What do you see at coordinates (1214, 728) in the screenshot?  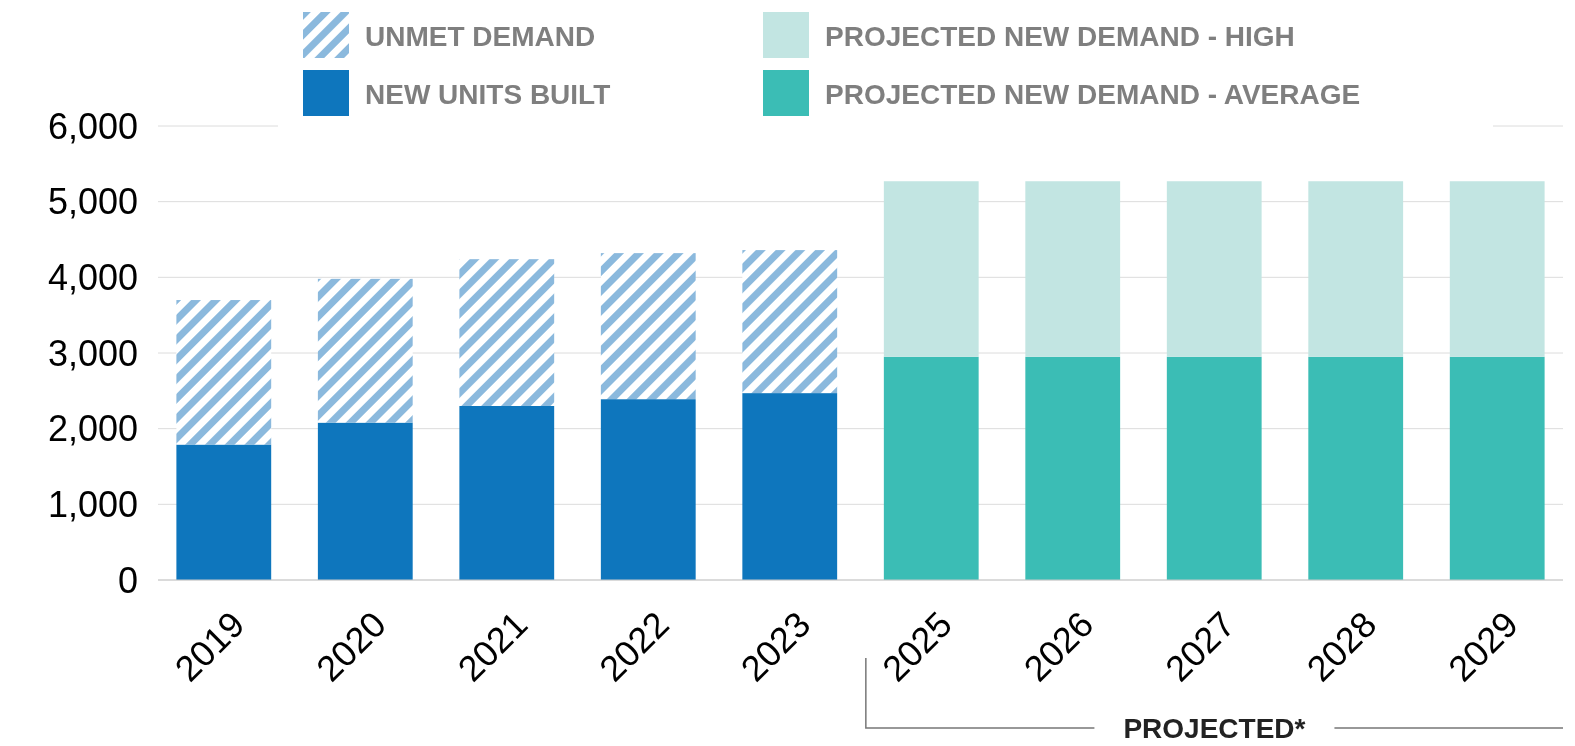 I see `text: PROJECTED*` at bounding box center [1214, 728].